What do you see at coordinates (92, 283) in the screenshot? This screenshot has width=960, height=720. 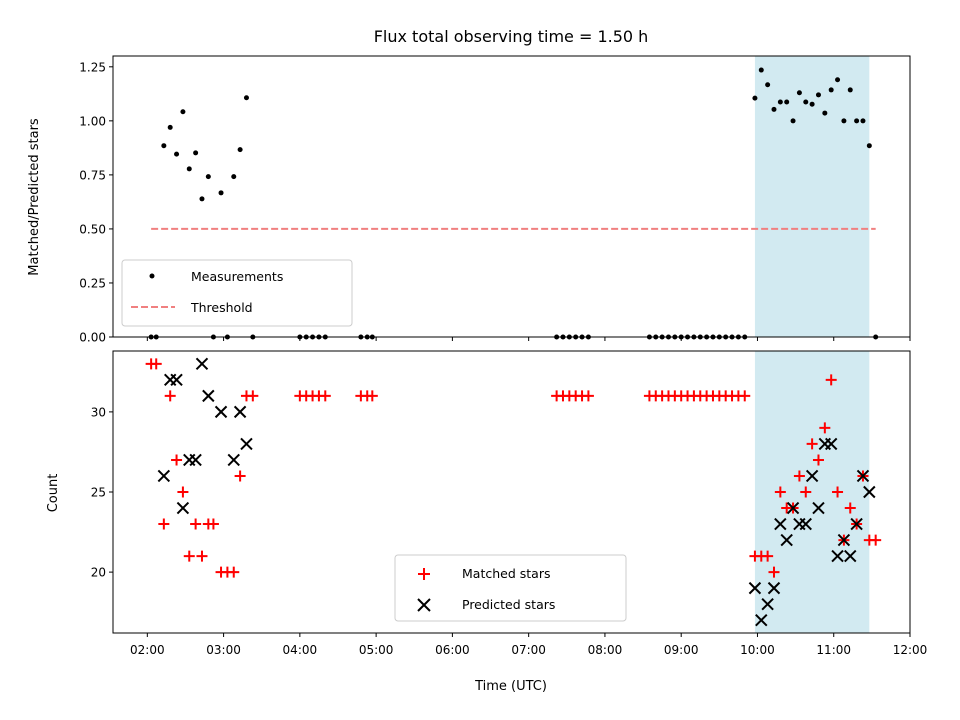 I see `top-y-tick-label: 0.25` at bounding box center [92, 283].